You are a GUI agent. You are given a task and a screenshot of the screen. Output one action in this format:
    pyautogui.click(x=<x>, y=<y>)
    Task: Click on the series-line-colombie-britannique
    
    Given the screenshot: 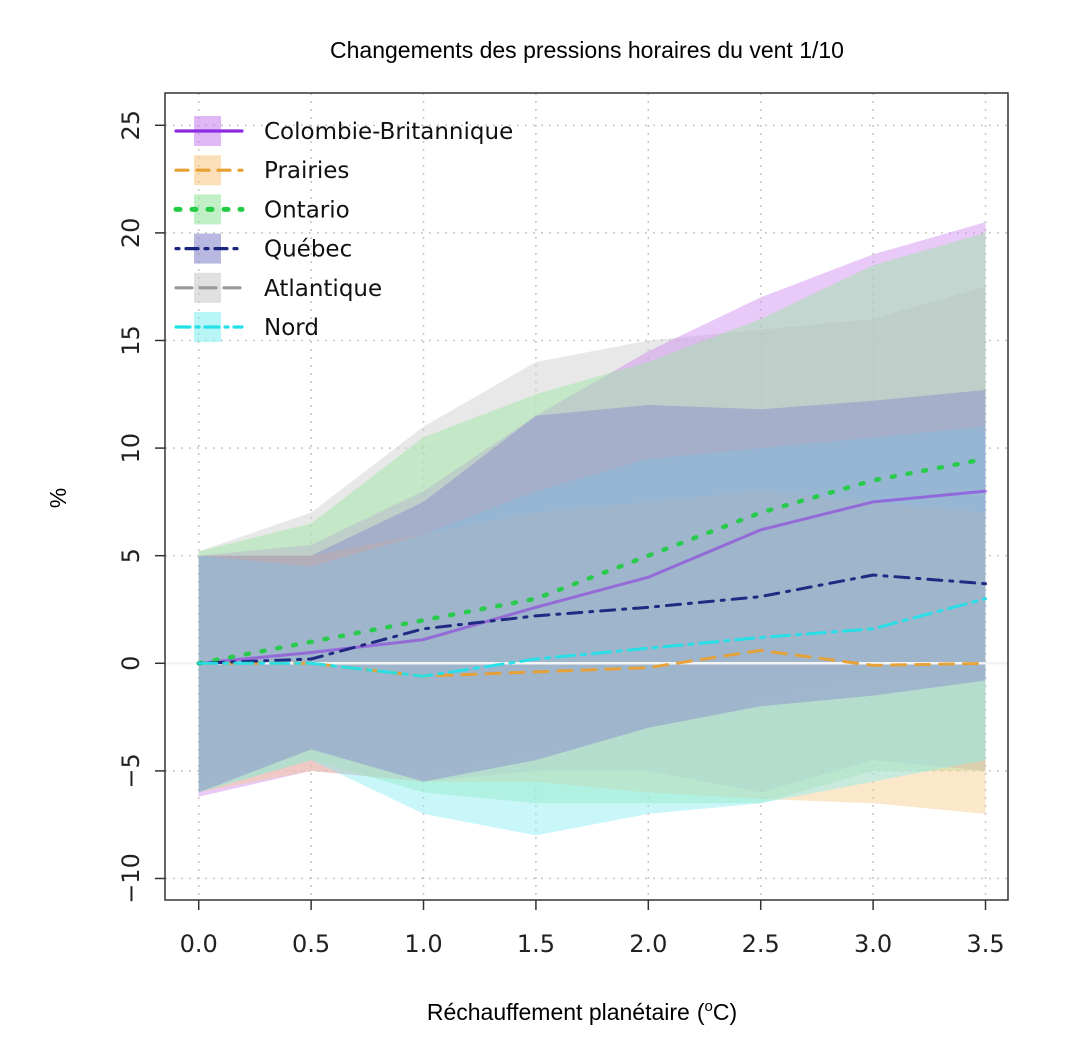 What is the action you would take?
    pyautogui.click(x=592, y=577)
    